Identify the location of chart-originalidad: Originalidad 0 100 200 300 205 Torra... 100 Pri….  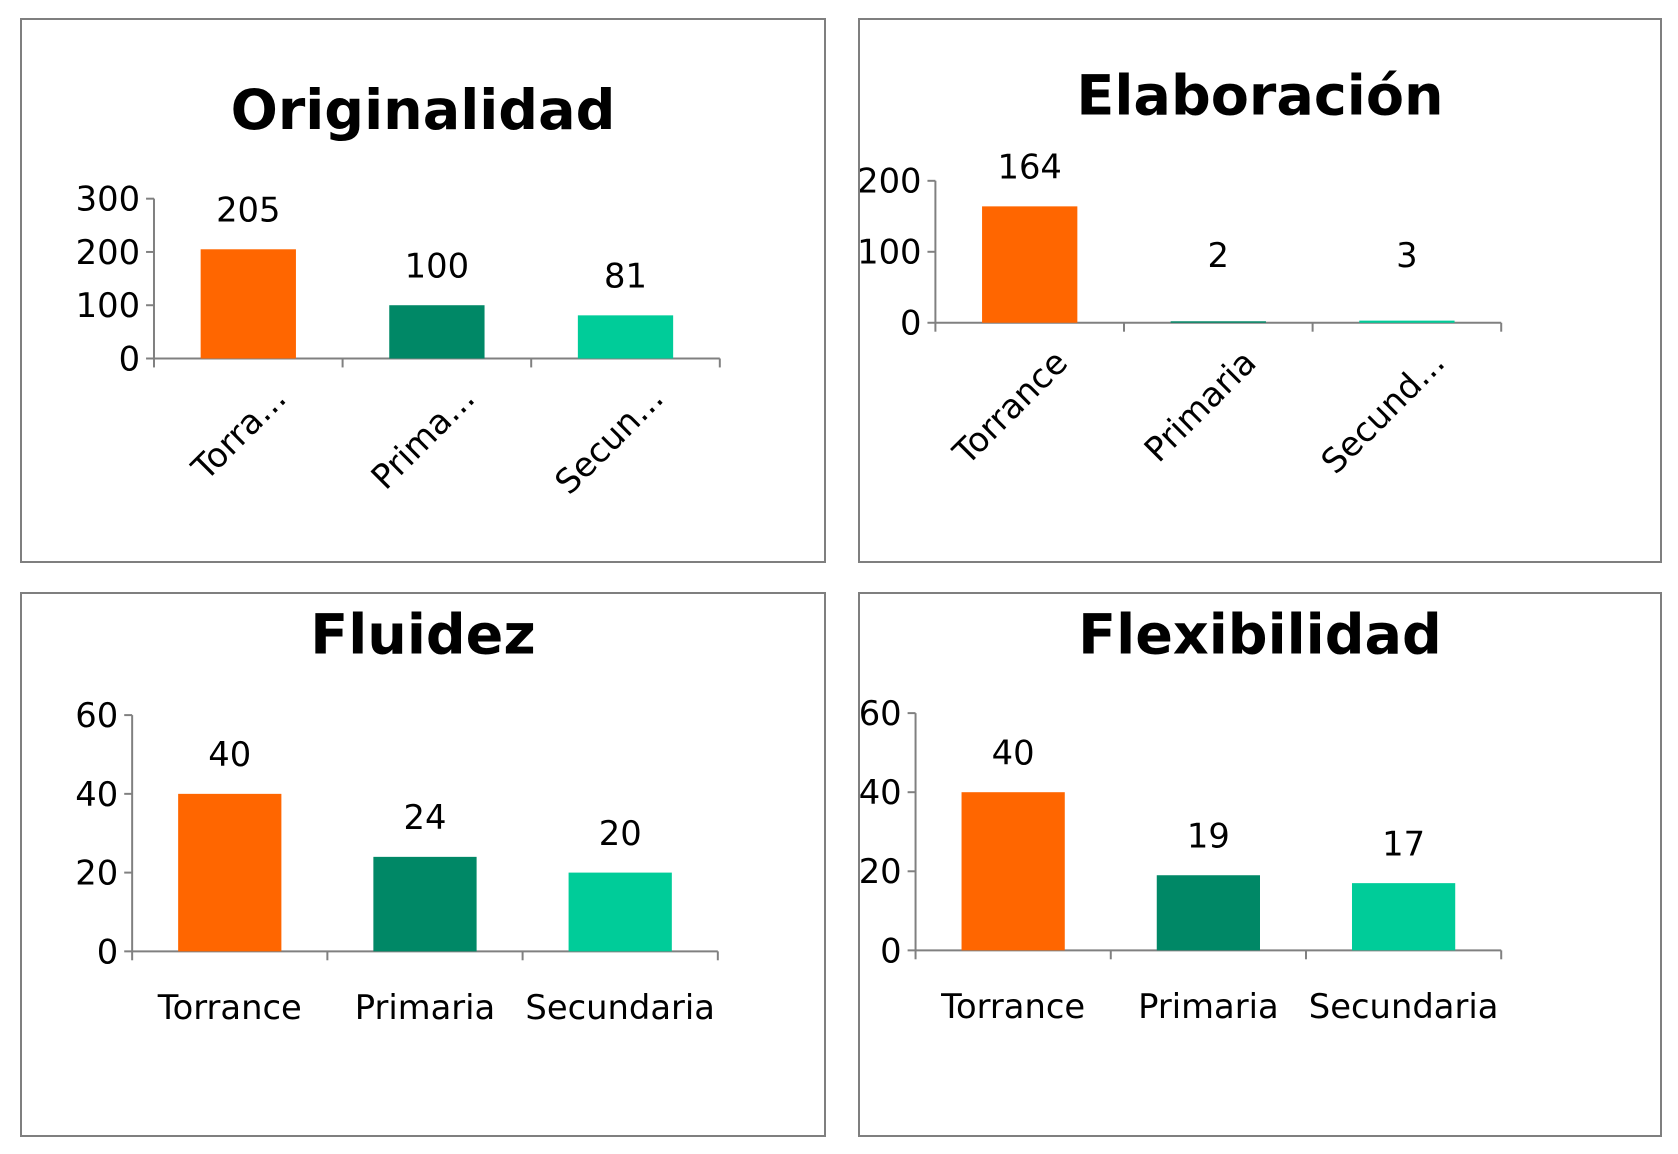
(398, 290).